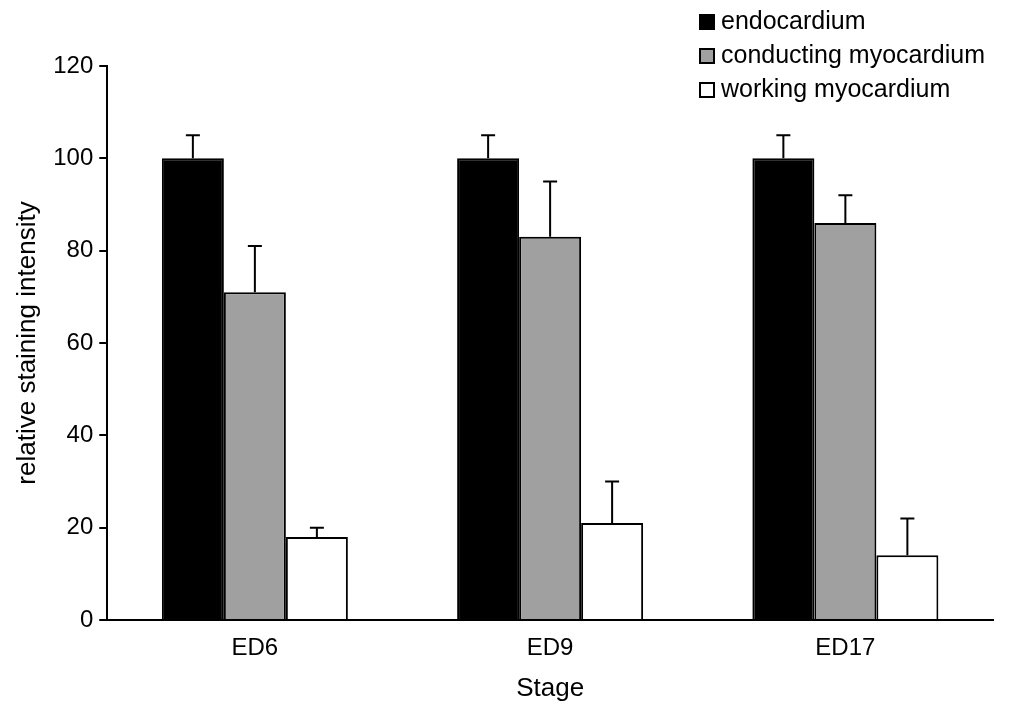  I want to click on y-tick-label: 80, so click(80, 249).